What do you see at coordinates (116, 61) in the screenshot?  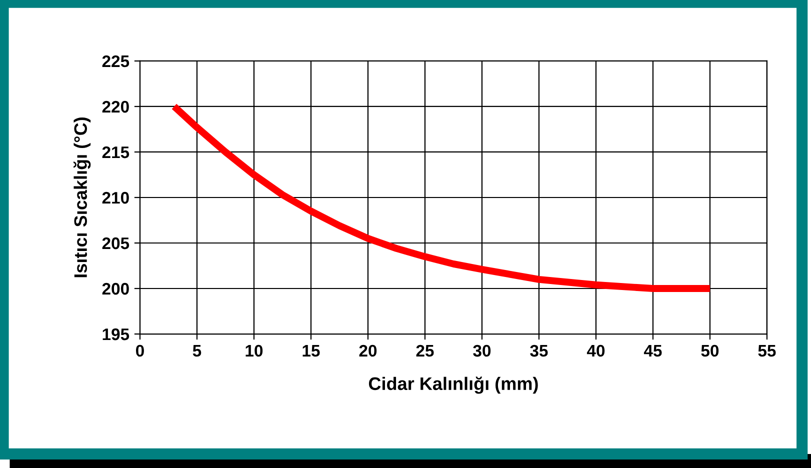 I see `y-tick-label: 225` at bounding box center [116, 61].